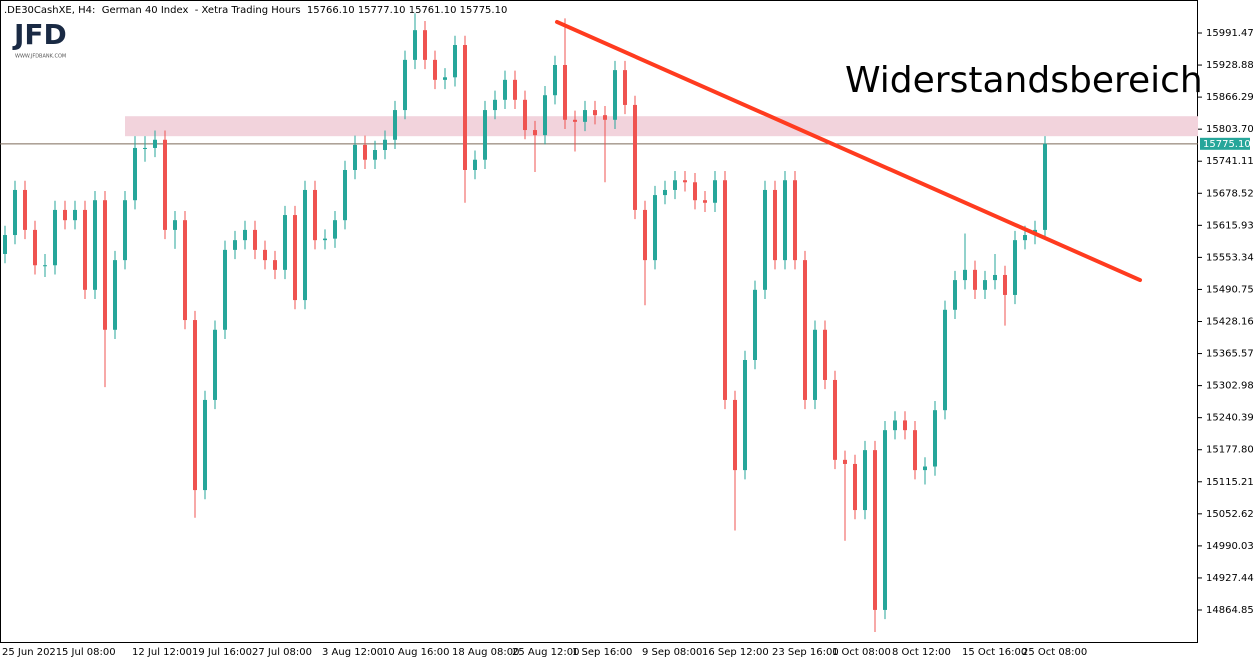 This screenshot has height=663, width=1258. Describe the element at coordinates (805, 652) in the screenshot. I see `x-tick-label: 23 Sep 16:00` at that location.